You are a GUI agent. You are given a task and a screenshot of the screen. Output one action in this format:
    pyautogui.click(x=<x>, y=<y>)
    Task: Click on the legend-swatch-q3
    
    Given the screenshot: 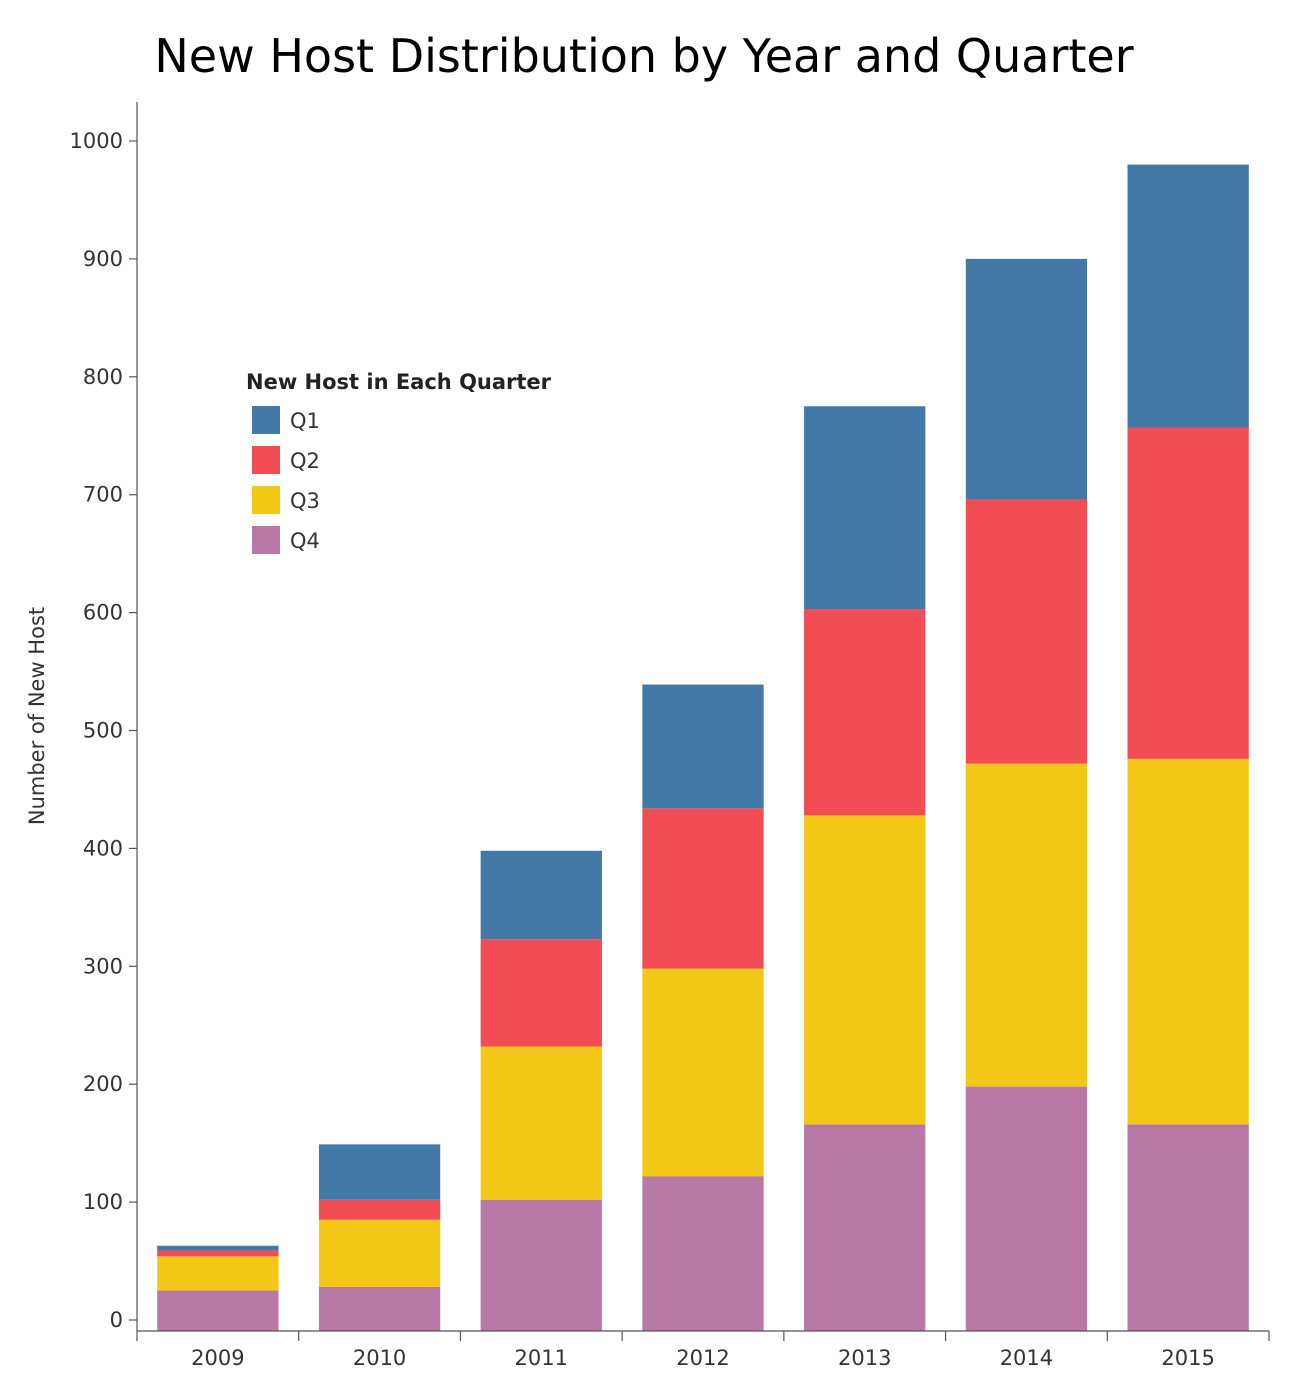 What is the action you would take?
    pyautogui.click(x=266, y=500)
    